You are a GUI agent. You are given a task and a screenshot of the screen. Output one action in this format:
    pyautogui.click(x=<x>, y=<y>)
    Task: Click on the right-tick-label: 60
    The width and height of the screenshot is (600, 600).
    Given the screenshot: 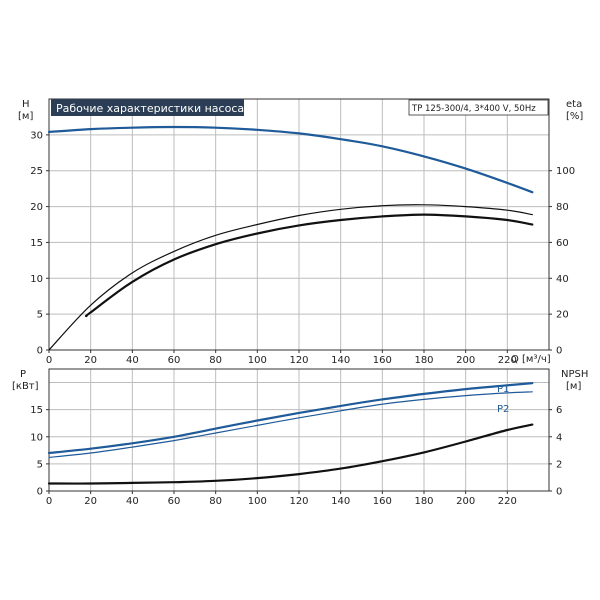 What is the action you would take?
    pyautogui.click(x=562, y=243)
    